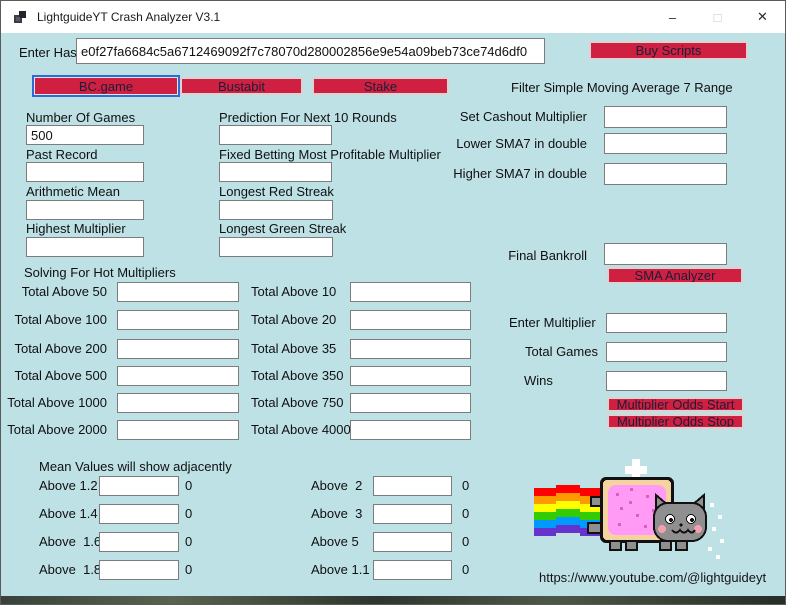 Image resolution: width=786 pixels, height=605 pixels. Describe the element at coordinates (178, 430) in the screenshot. I see `total-above-2000-input` at that location.